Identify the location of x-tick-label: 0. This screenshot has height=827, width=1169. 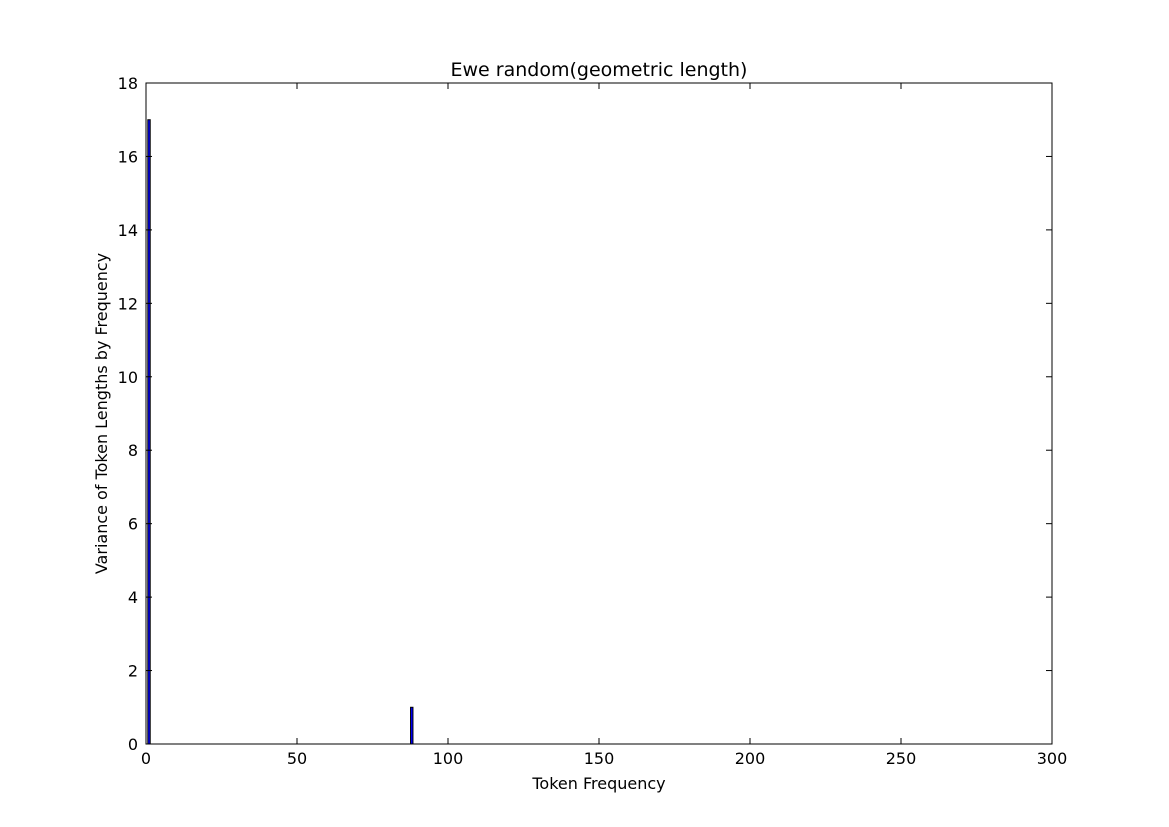
(146, 758).